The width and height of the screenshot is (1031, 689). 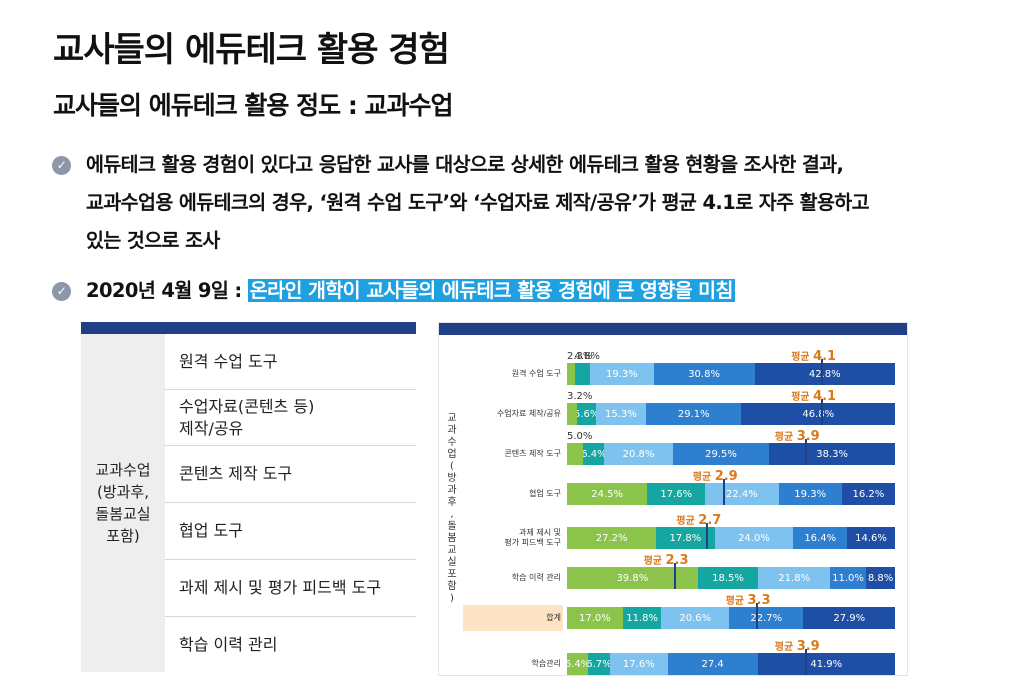 What do you see at coordinates (61, 165) in the screenshot?
I see `check-circle-icon: ✓` at bounding box center [61, 165].